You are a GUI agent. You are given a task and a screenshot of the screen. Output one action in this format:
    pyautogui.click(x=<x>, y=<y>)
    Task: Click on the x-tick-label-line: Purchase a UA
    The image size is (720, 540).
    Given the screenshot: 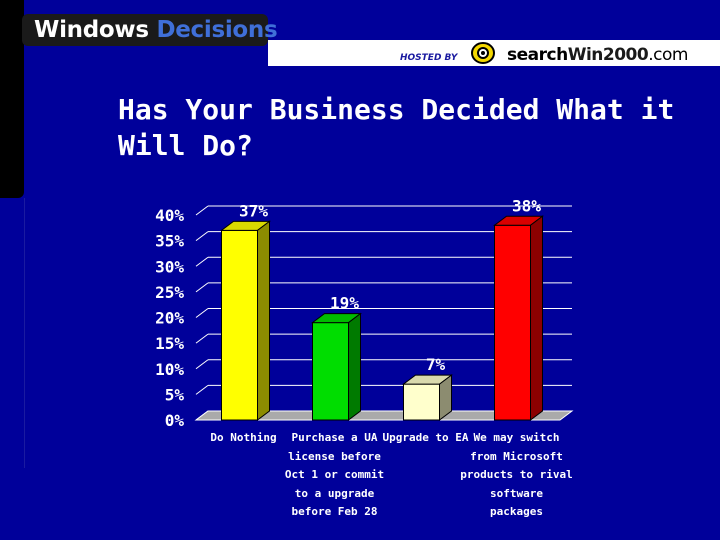 What is the action you would take?
    pyautogui.click(x=334, y=437)
    